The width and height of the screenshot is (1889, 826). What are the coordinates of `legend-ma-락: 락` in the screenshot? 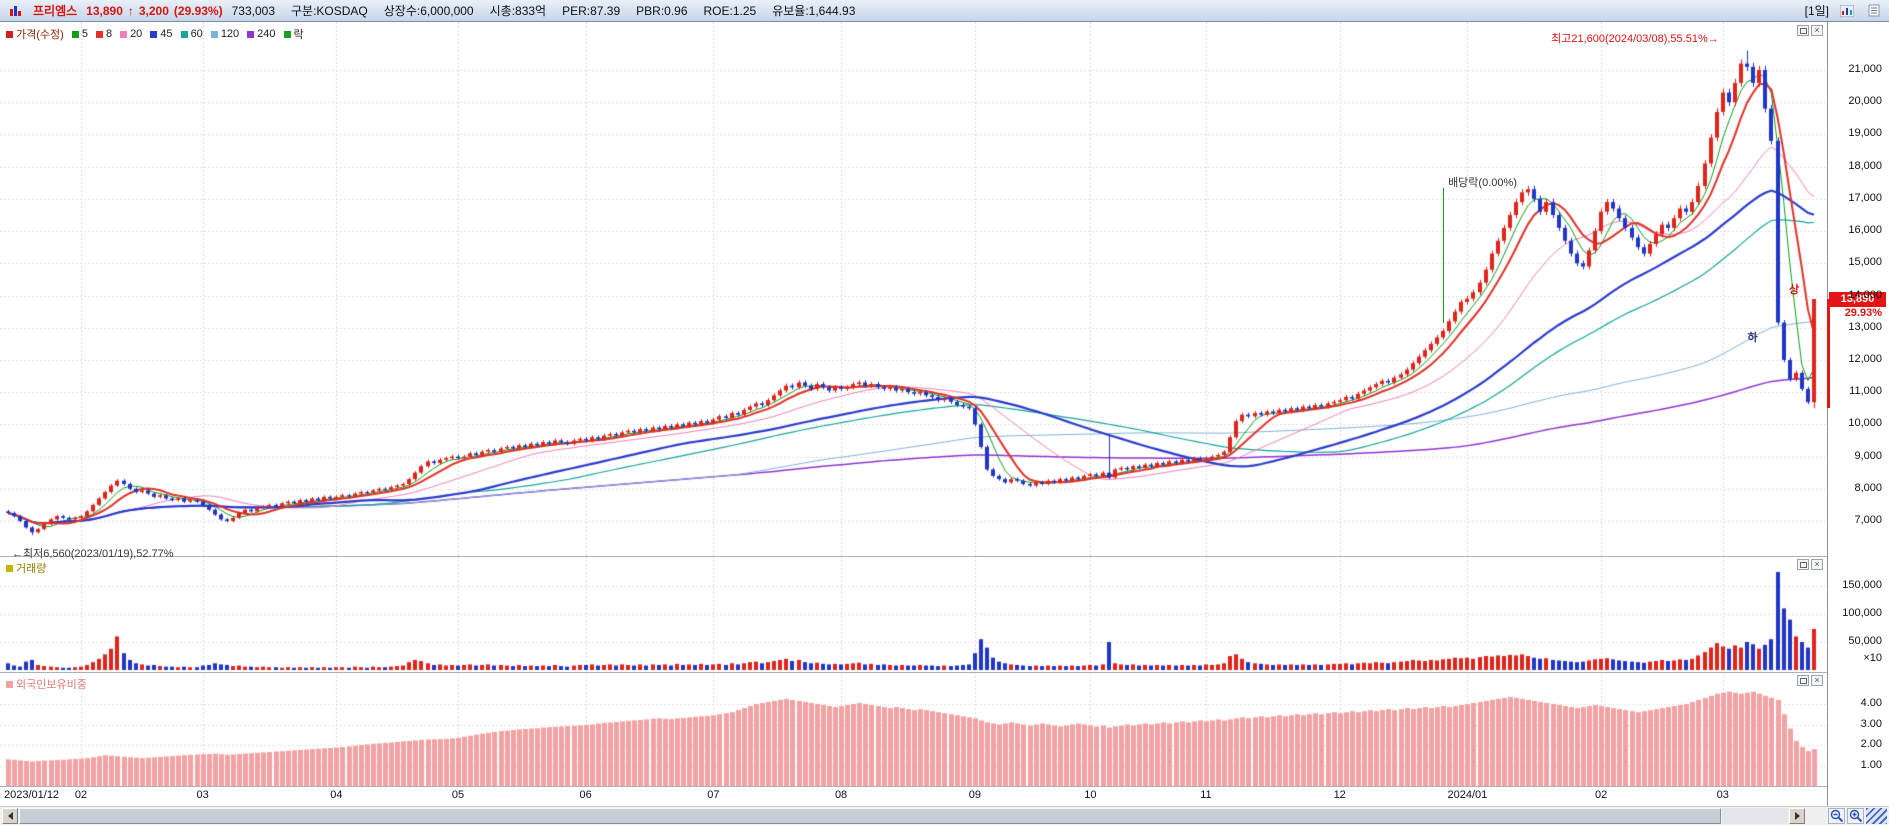 It's located at (293, 34).